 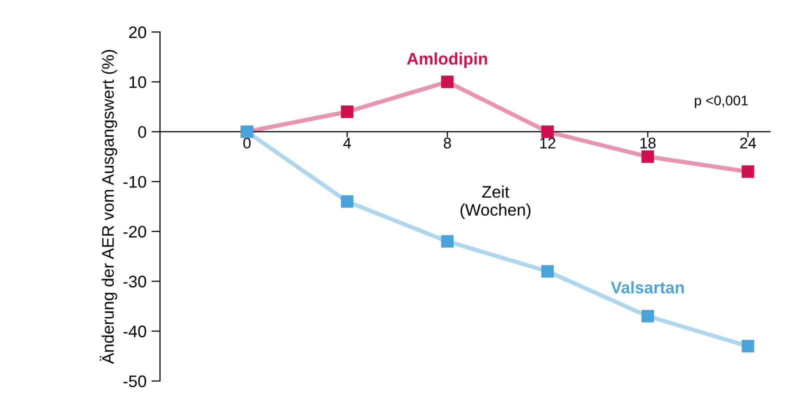 I want to click on y-tick-label: -10, so click(x=134, y=182).